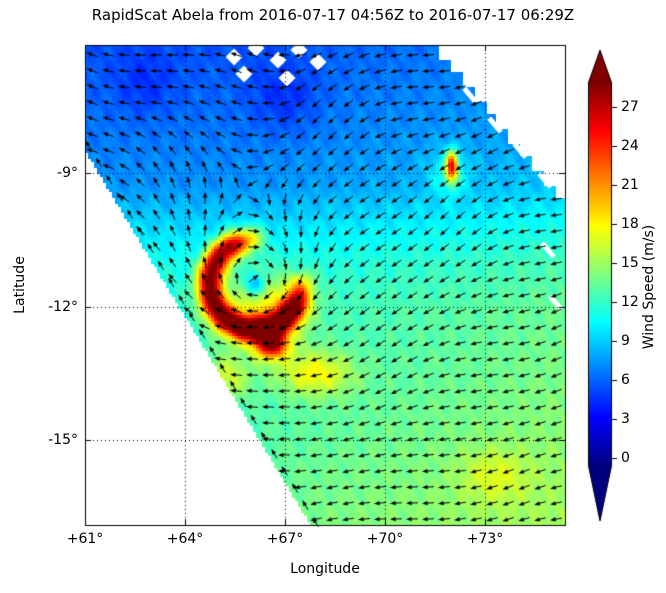 The image size is (666, 593). Describe the element at coordinates (385, 539) in the screenshot. I see `x-tick-label: +70°` at that location.